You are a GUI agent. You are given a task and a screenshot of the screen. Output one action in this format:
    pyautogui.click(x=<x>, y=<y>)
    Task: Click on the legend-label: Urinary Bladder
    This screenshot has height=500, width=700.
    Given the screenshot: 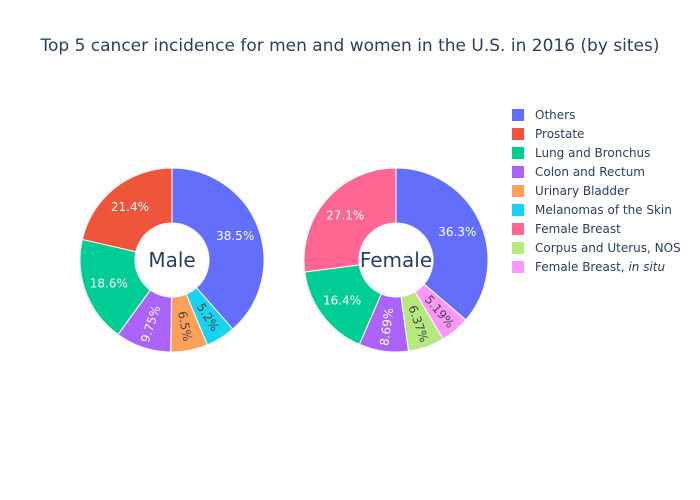 What is the action you would take?
    pyautogui.click(x=582, y=191)
    